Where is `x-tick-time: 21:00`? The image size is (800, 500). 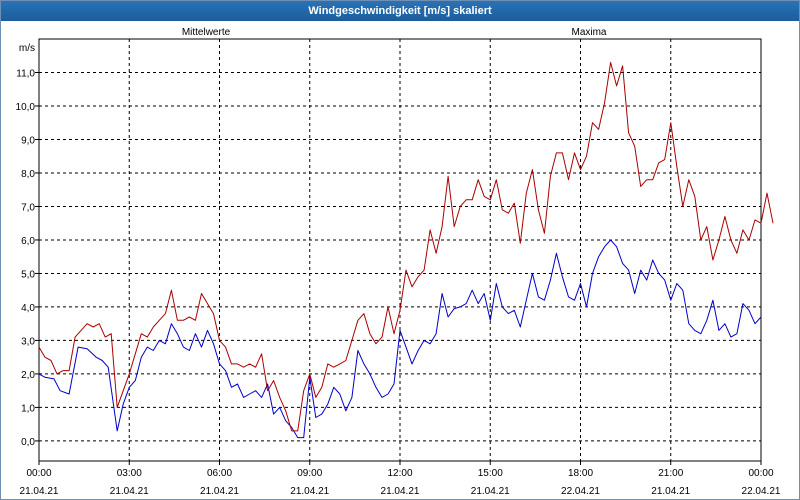
x-tick-time: 21:00 is located at coordinates (670, 473).